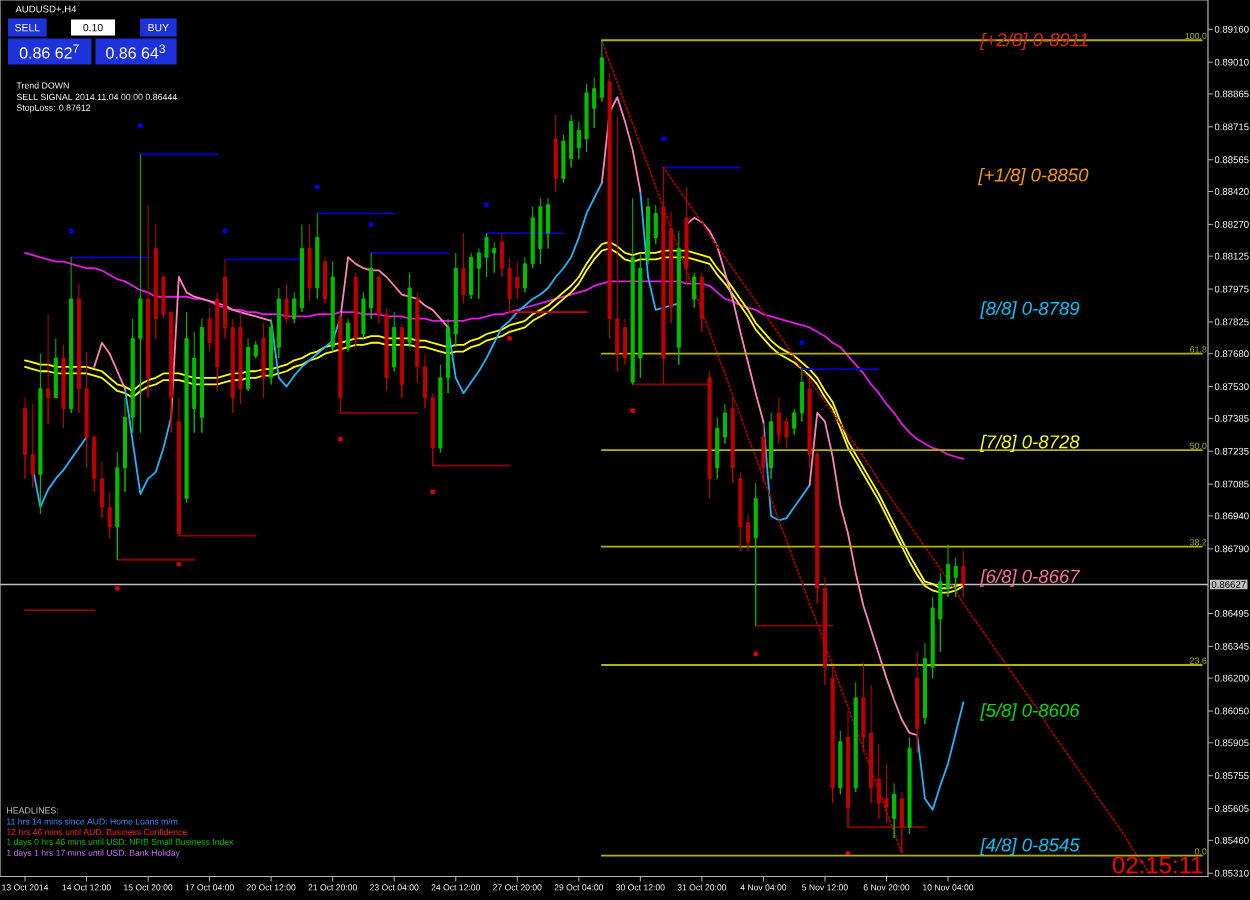  I want to click on annotation: [+1/8] 0-8850, so click(1033, 176).